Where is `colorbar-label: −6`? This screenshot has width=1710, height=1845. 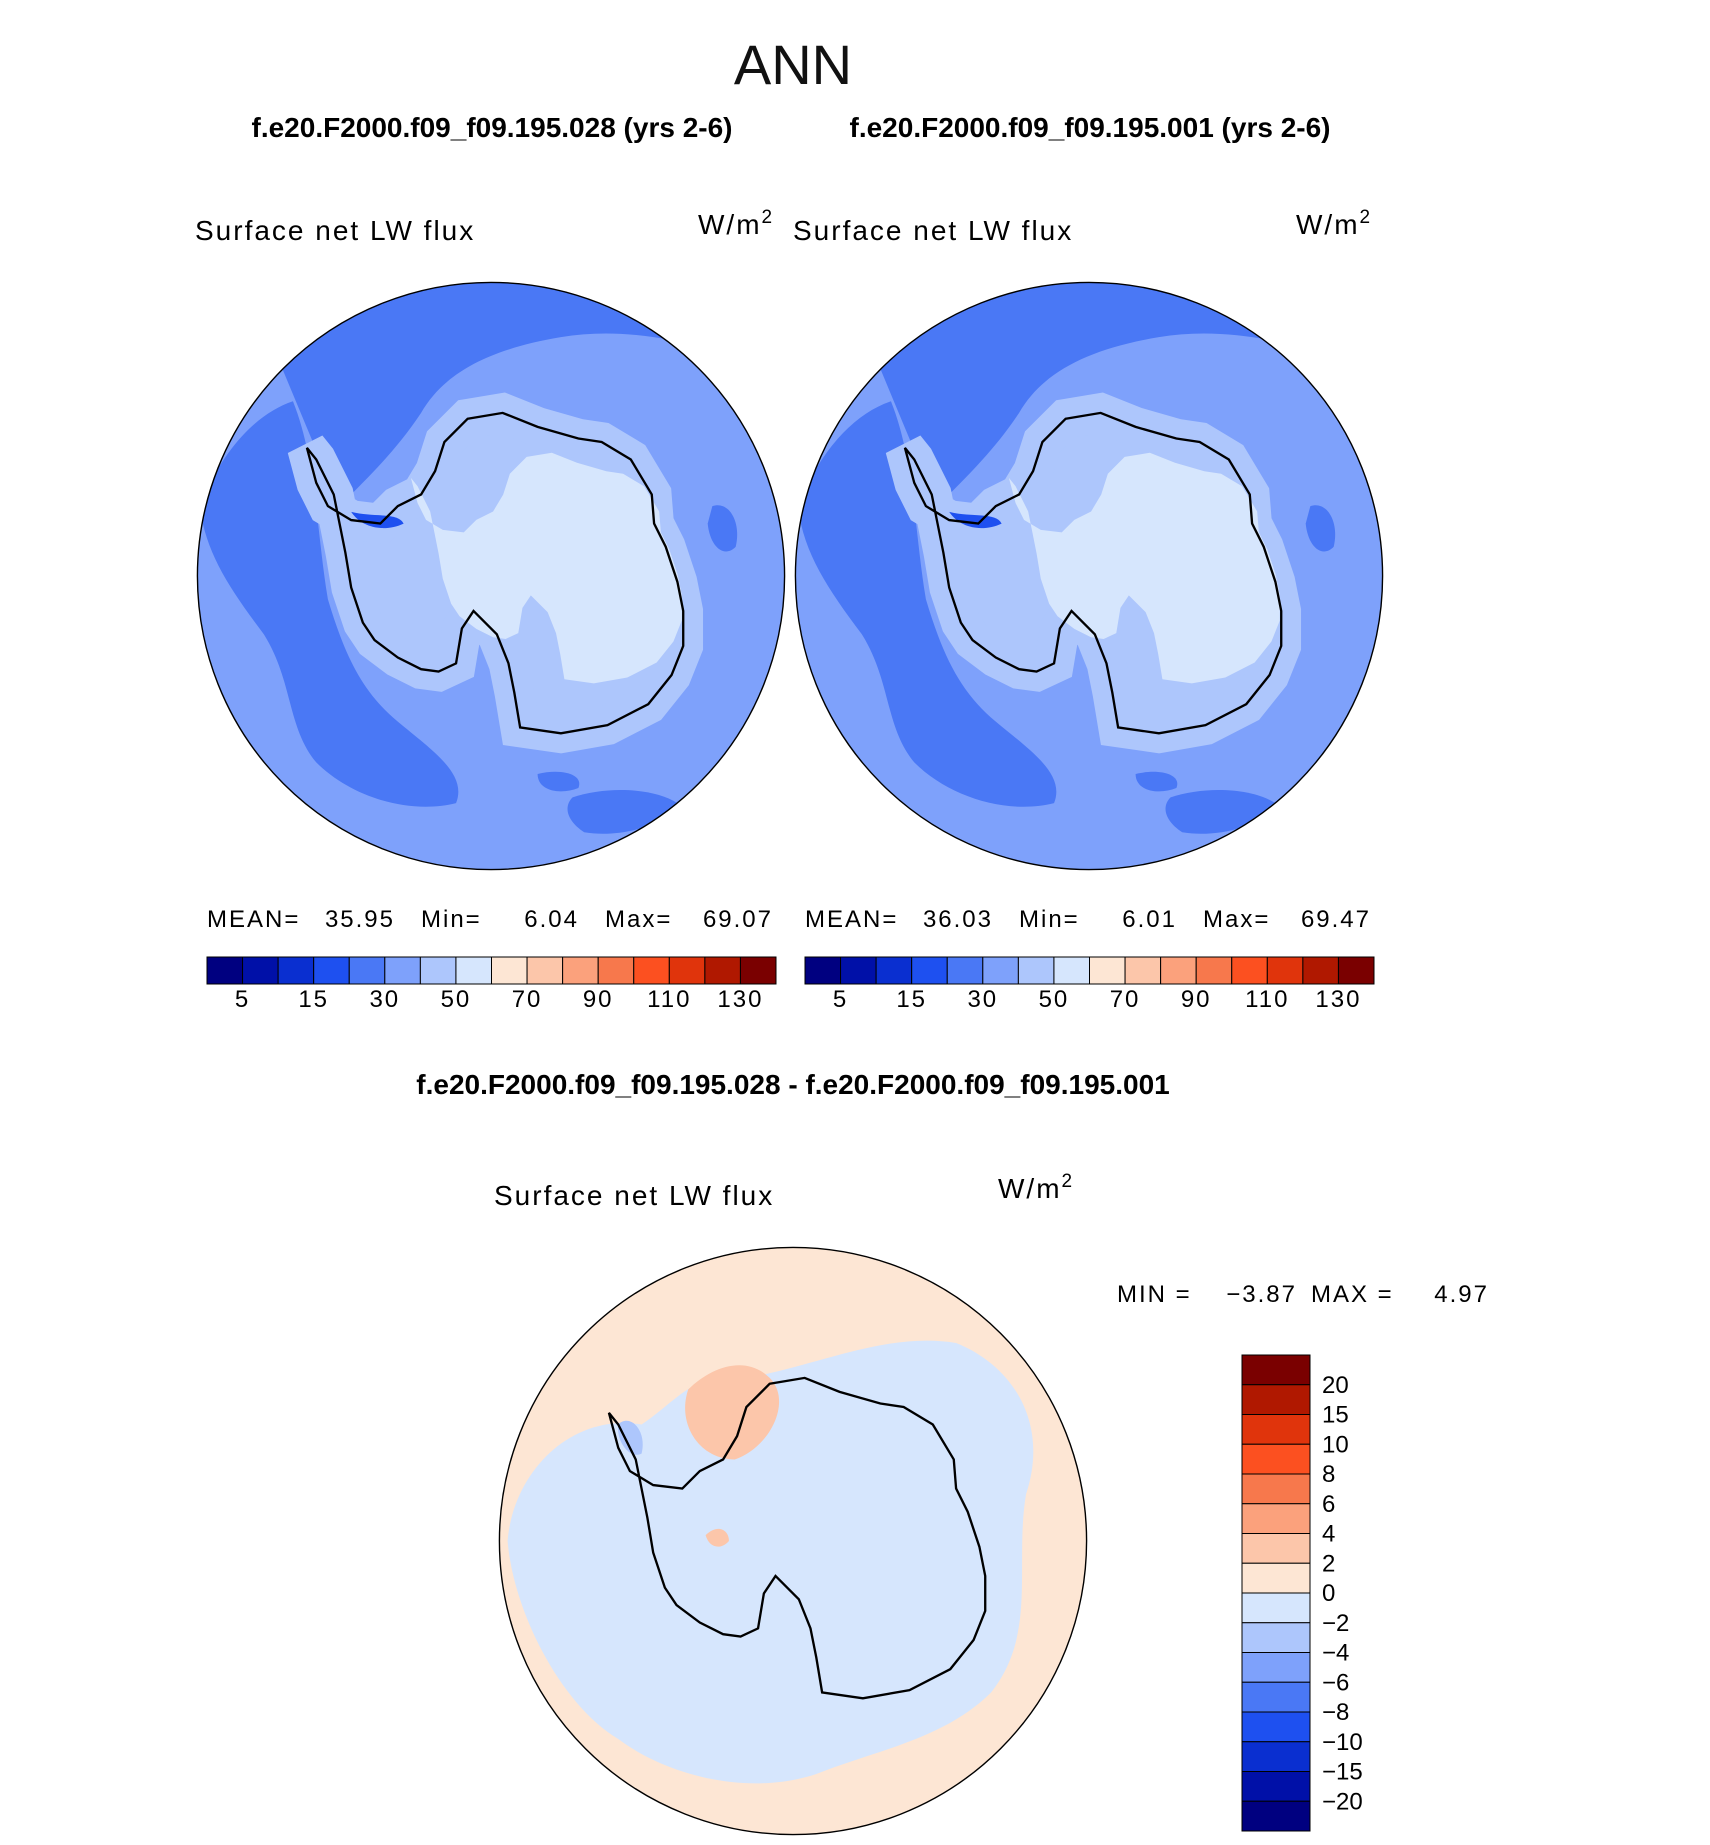 colorbar-label: −6 is located at coordinates (1335, 1682).